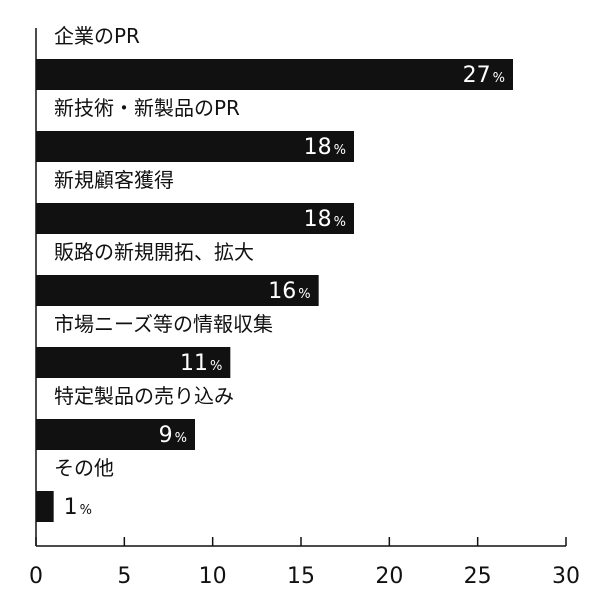  I want to click on value-label: 9%, so click(173, 435).